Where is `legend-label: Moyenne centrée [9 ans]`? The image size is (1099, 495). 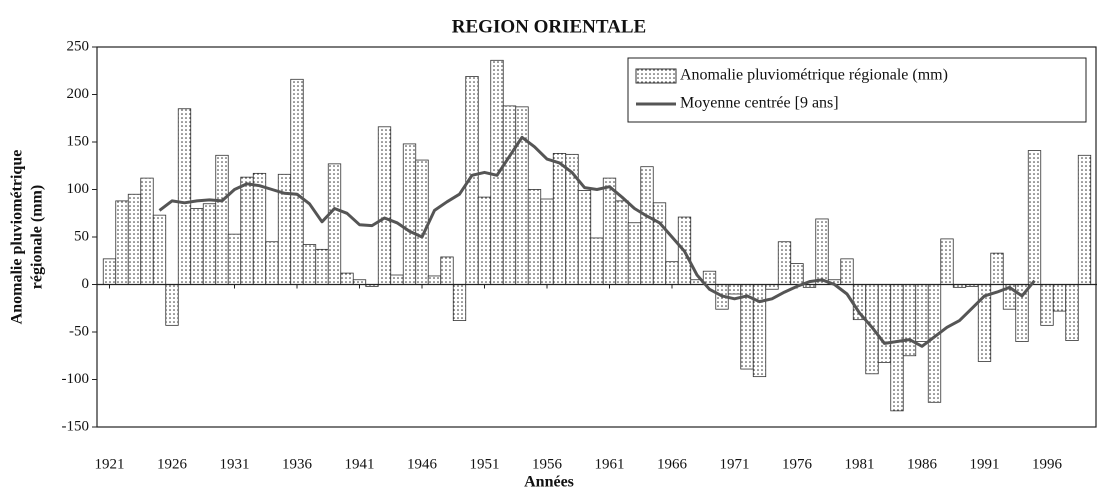
legend-label: Moyenne centrée [9 ans] is located at coordinates (759, 103).